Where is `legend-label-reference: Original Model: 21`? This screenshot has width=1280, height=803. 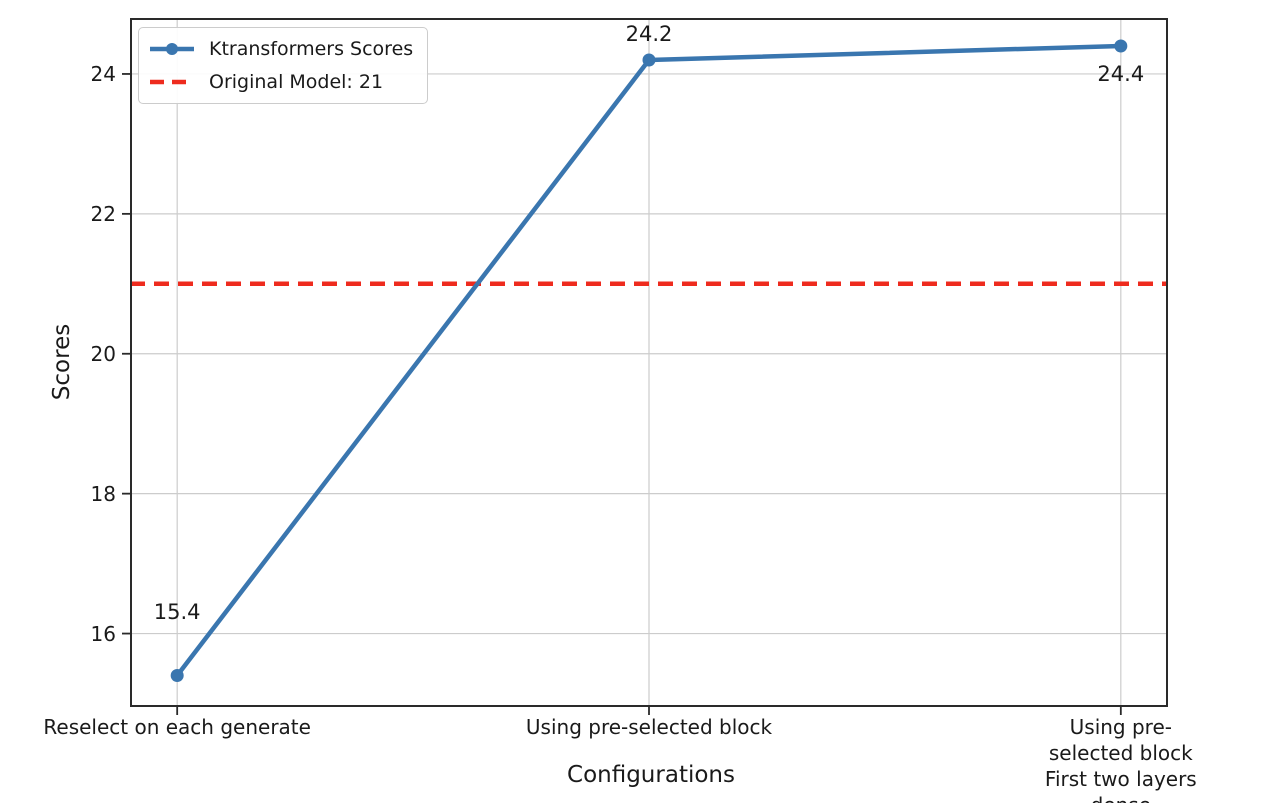
legend-label-reference: Original Model: 21 is located at coordinates (296, 82).